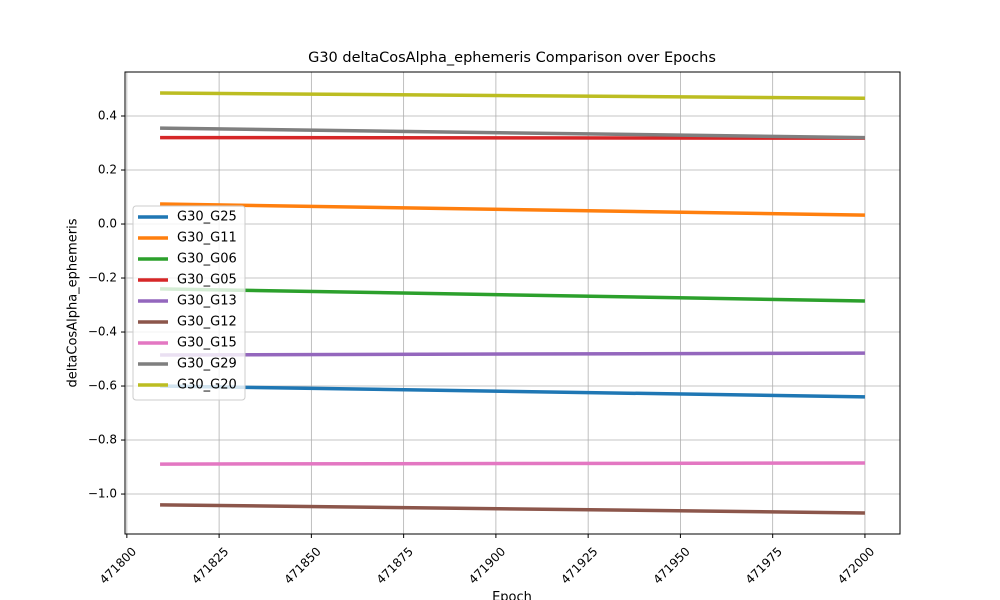  What do you see at coordinates (207, 259) in the screenshot?
I see `legend-label: G30_G06` at bounding box center [207, 259].